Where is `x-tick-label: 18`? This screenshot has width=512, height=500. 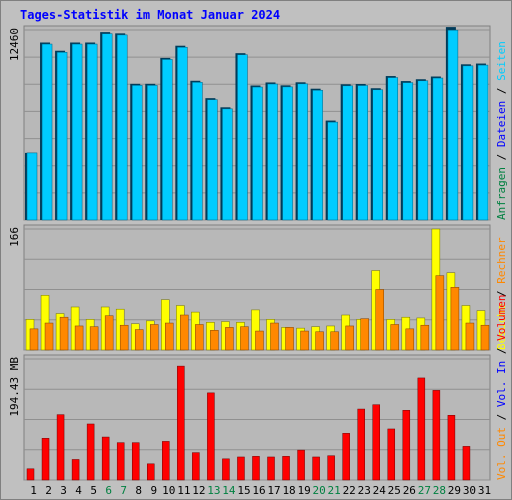
x-tick-label: 18 is located at coordinates (288, 490).